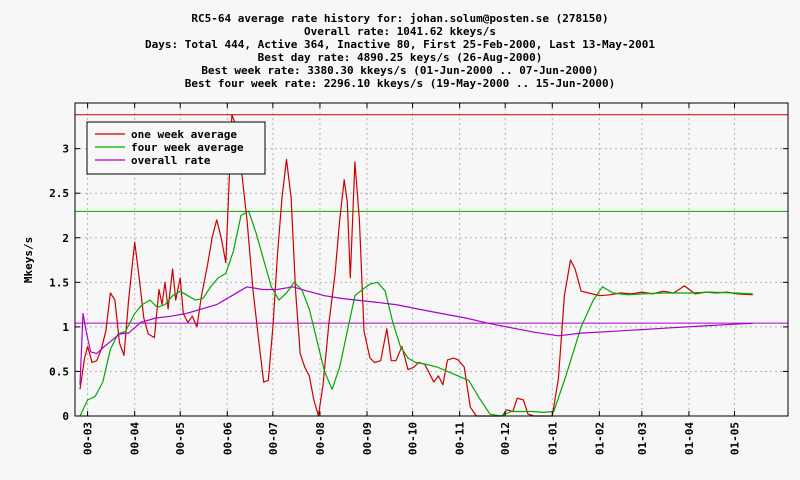 The height and width of the screenshot is (480, 800). What do you see at coordinates (735, 438) in the screenshot?
I see `x-tick-label: 01-05` at bounding box center [735, 438].